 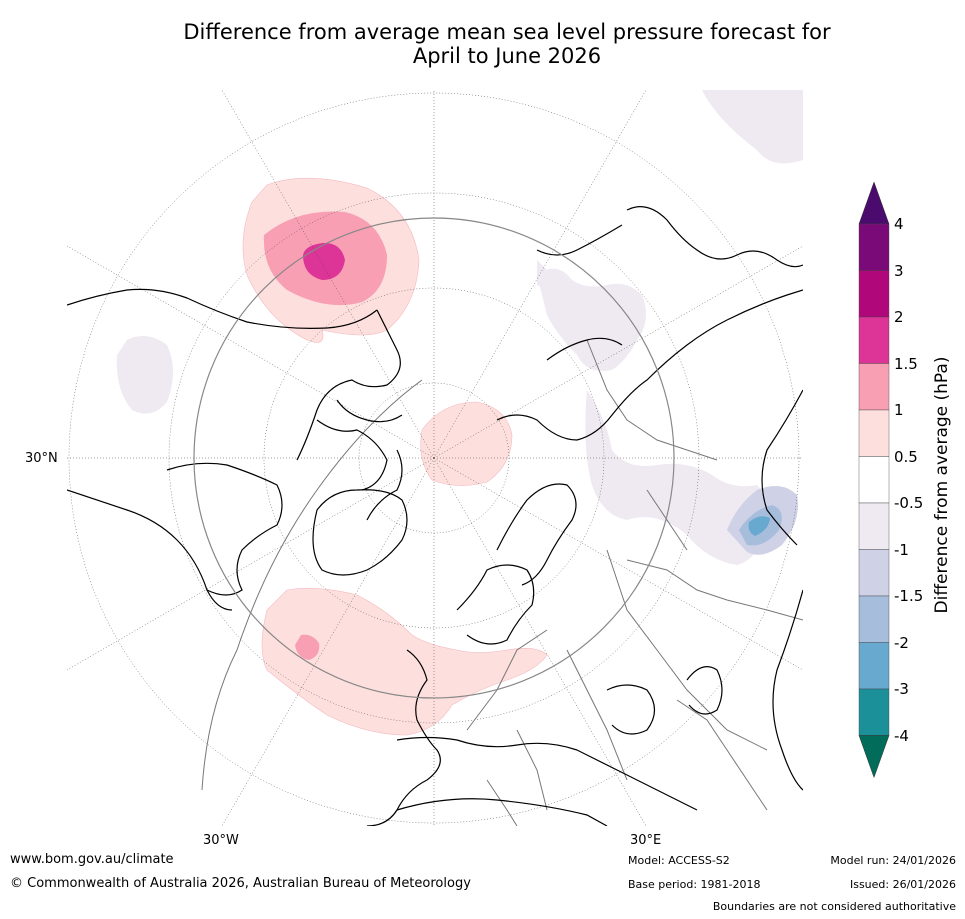 I want to click on footer-model: Model: ACCESS-S2, so click(x=679, y=860).